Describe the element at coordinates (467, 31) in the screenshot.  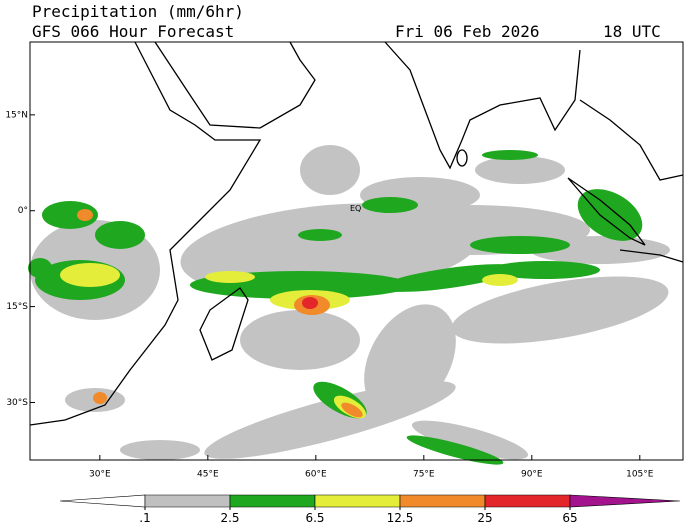
I see `date: Fri 06 Feb 2026` at that location.